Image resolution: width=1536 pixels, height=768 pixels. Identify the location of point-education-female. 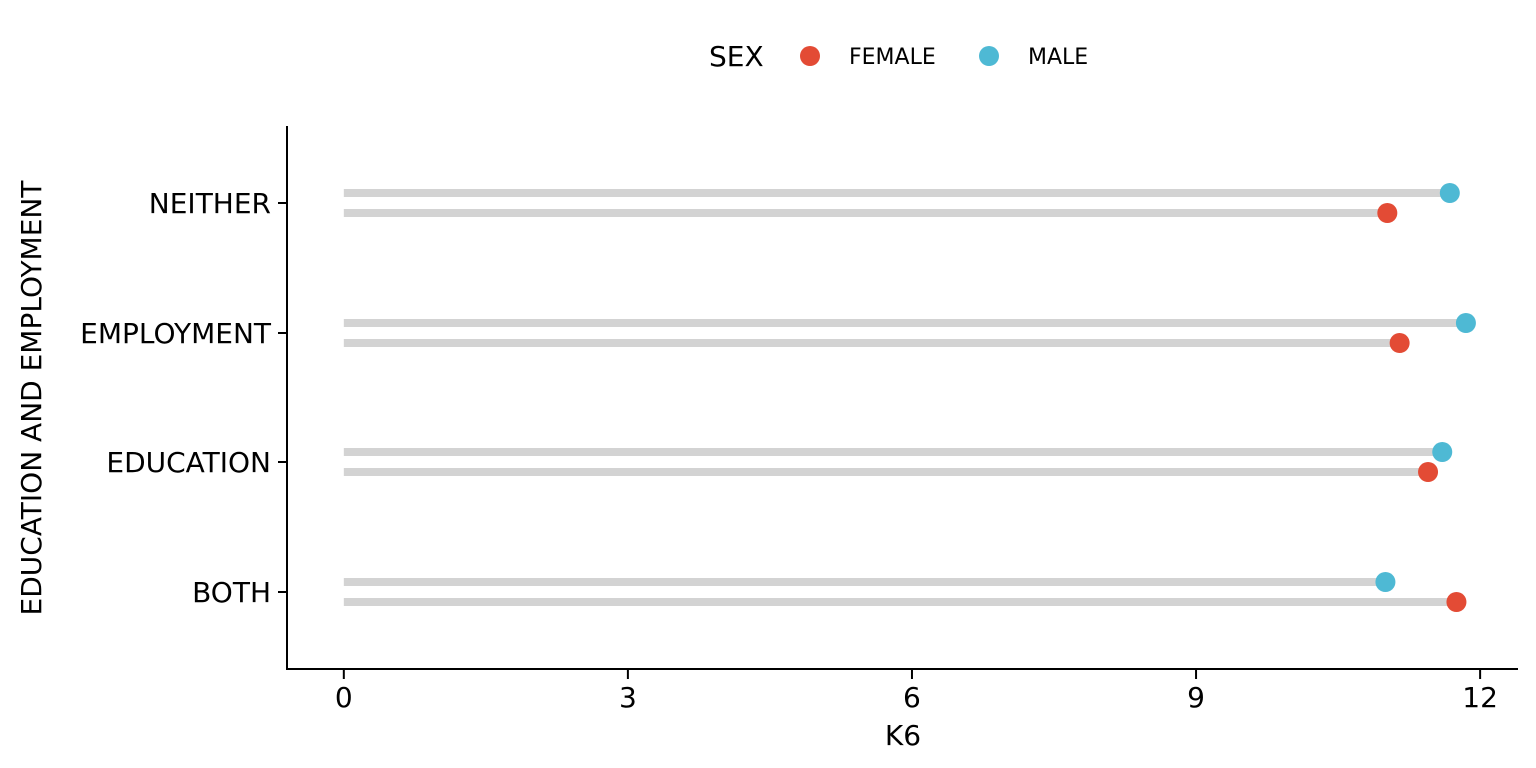
(1428, 472).